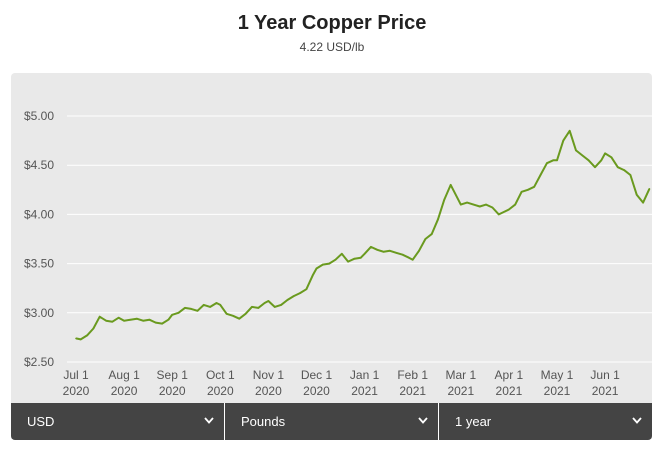 The width and height of the screenshot is (664, 460). What do you see at coordinates (39, 264) in the screenshot?
I see `y-tick-label: $3.50` at bounding box center [39, 264].